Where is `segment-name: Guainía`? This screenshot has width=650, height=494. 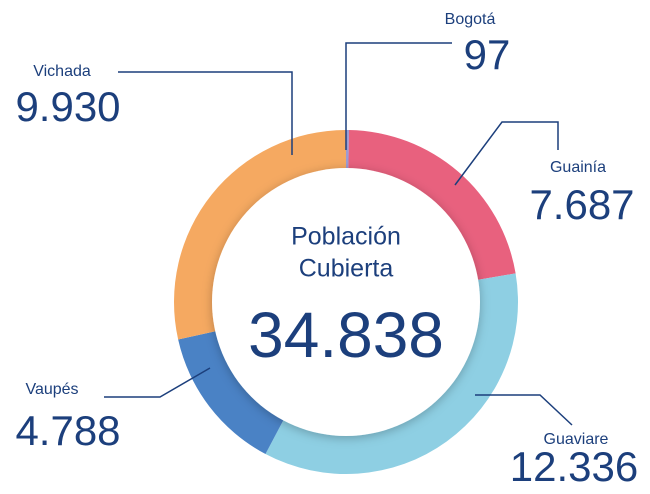
segment-name: Guainía is located at coordinates (578, 167).